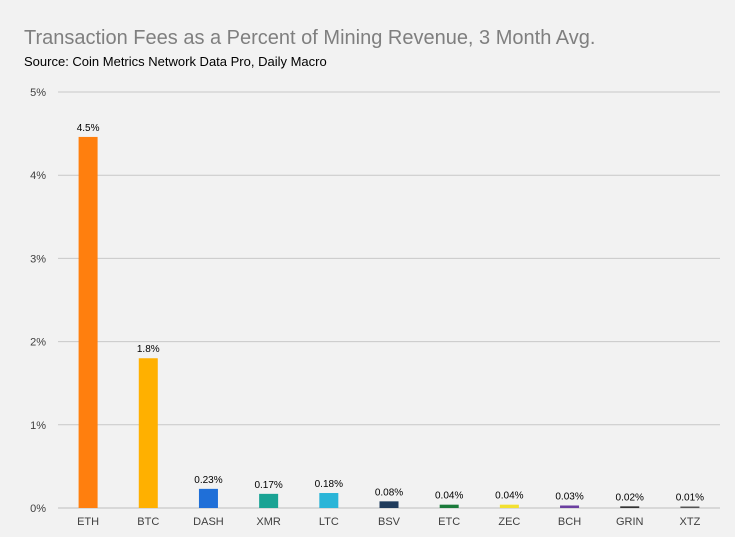 This screenshot has height=537, width=735. Describe the element at coordinates (38, 509) in the screenshot. I see `y-tick-label: 0%` at that location.